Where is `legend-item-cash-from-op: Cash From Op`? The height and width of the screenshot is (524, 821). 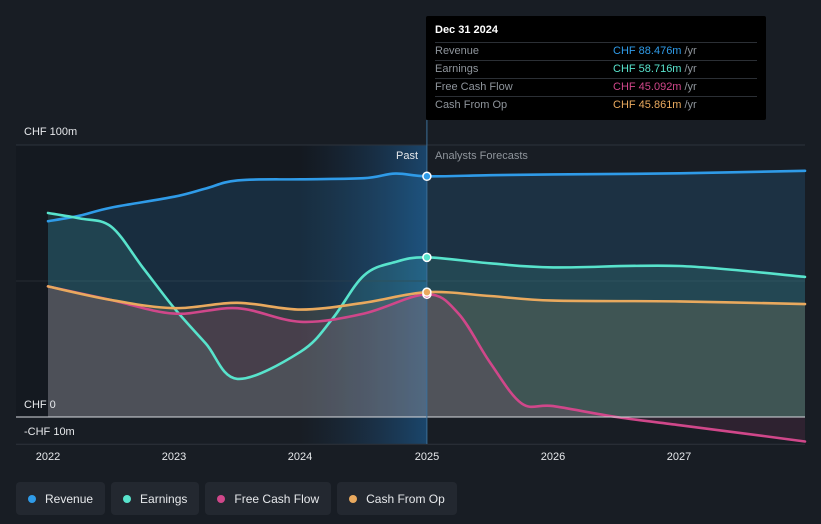 legend-item-cash-from-op: Cash From Op is located at coordinates (397, 498).